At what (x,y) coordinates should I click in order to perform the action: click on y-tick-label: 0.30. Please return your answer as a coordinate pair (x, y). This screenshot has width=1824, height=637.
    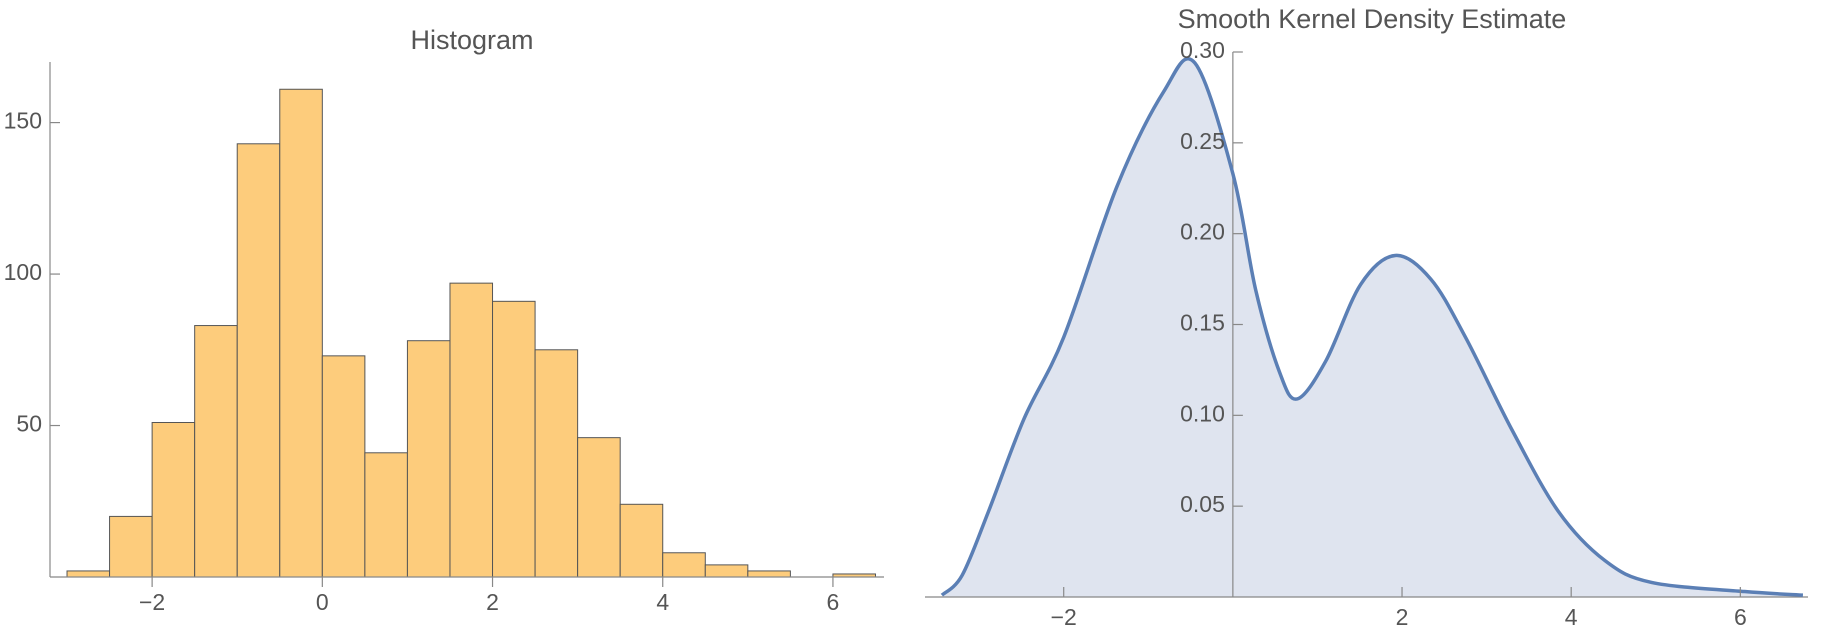
    Looking at the image, I should click on (1202, 50).